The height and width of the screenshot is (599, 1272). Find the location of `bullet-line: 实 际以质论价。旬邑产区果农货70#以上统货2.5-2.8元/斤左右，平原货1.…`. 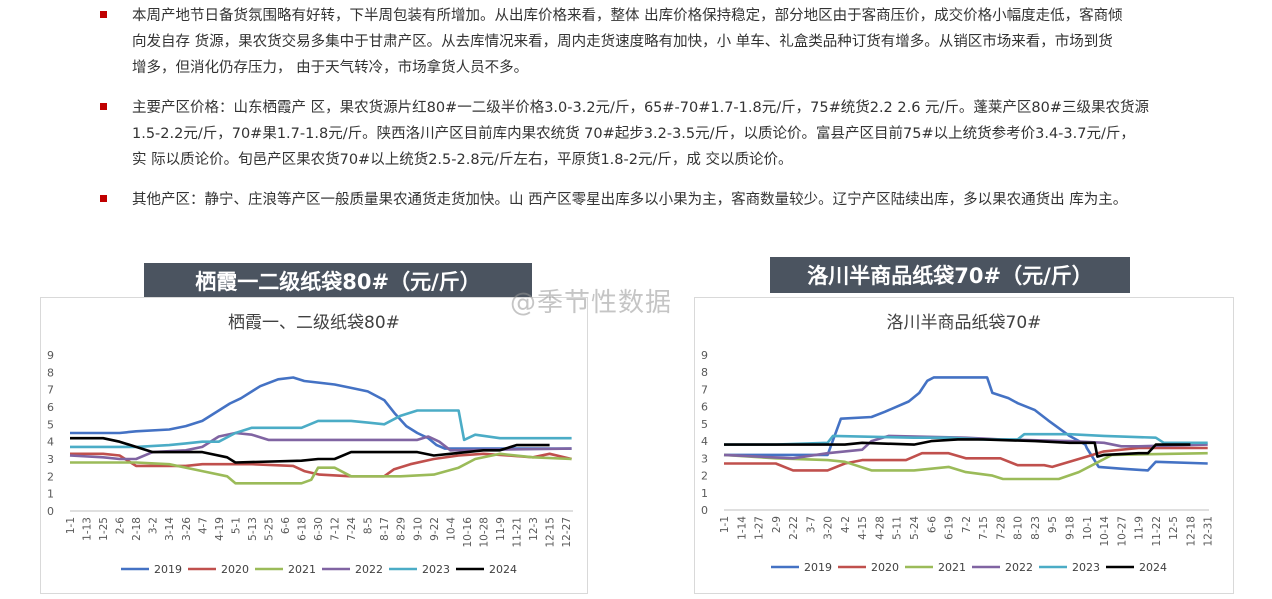

bullet-line: 实 际以质论价。旬邑产区果农货70#以上统货2.5-2.8元/斤左右，平原货1.… is located at coordinates (462, 160).